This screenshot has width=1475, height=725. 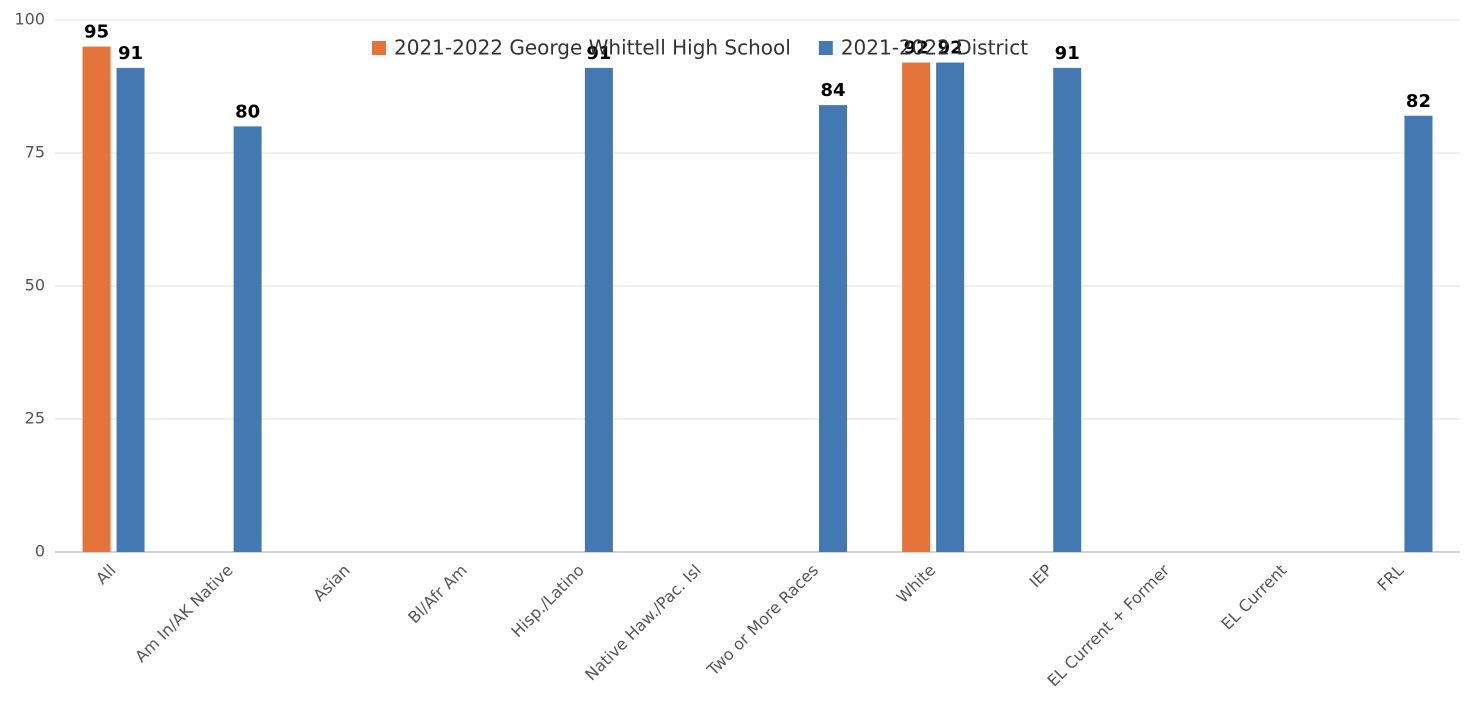 I want to click on data-label: 84, so click(x=833, y=90).